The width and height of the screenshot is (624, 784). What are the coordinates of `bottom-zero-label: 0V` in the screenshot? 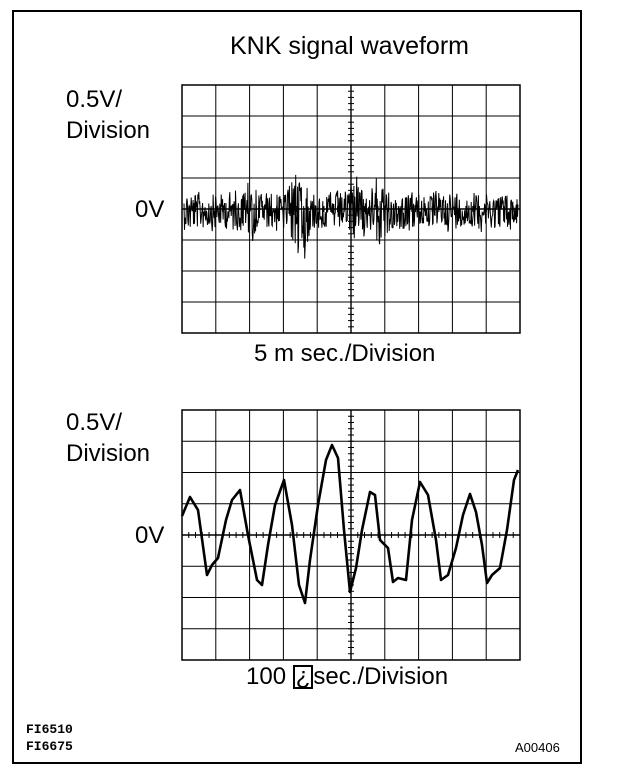 It's located at (150, 535).